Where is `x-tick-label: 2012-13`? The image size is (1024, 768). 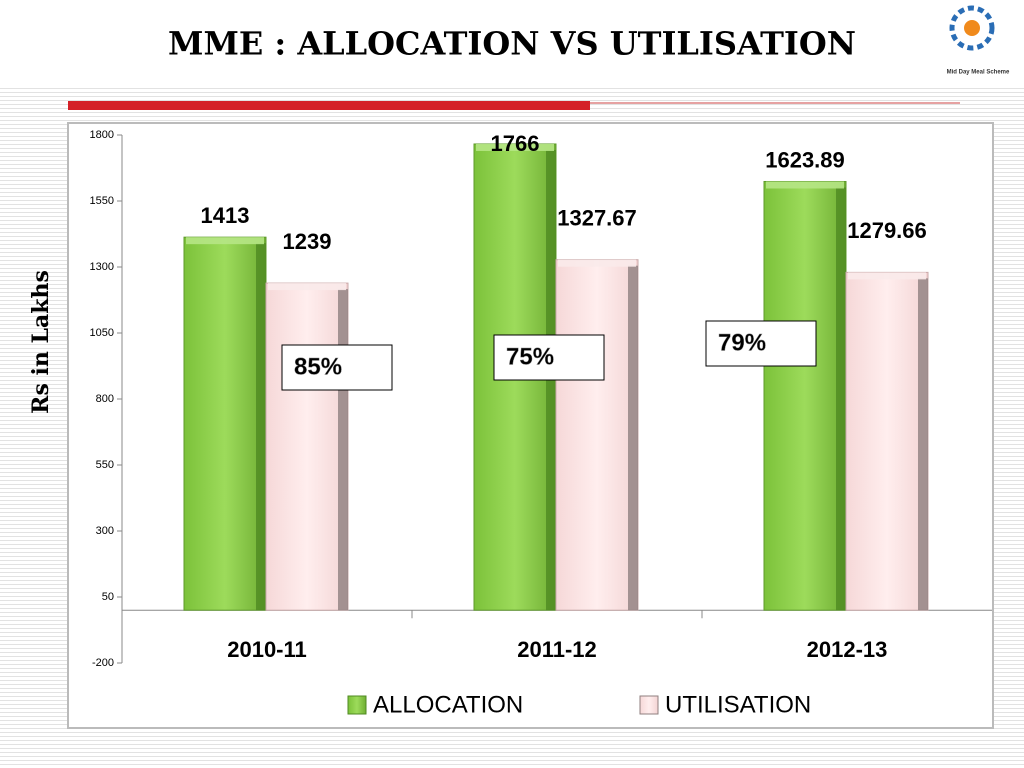
x-tick-label: 2012-13 is located at coordinates (847, 649).